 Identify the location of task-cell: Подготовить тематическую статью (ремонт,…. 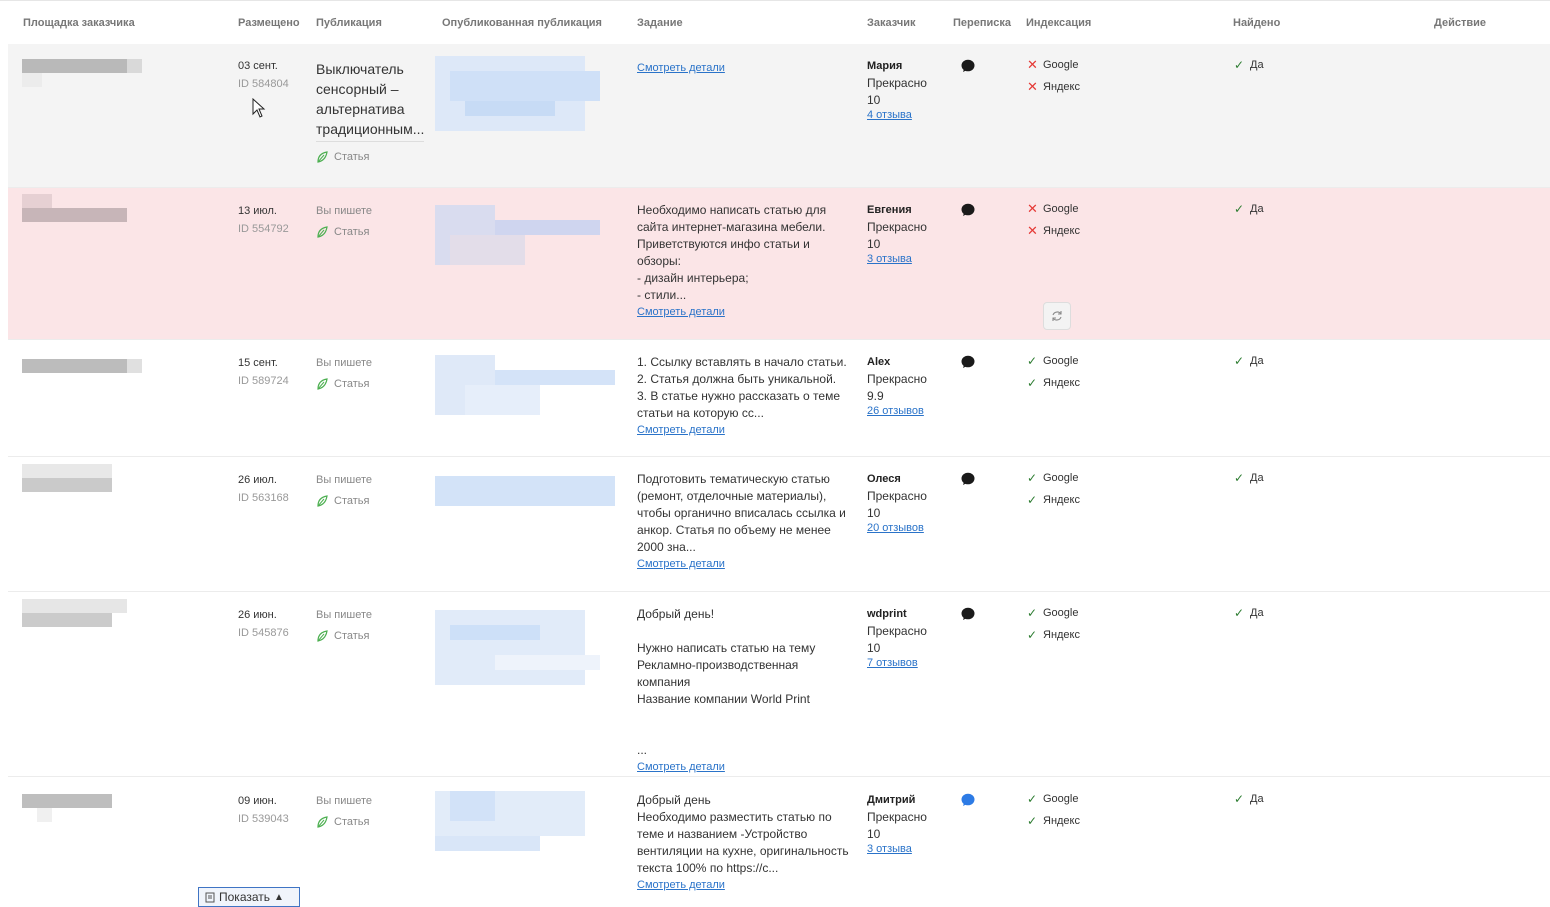
(744, 520).